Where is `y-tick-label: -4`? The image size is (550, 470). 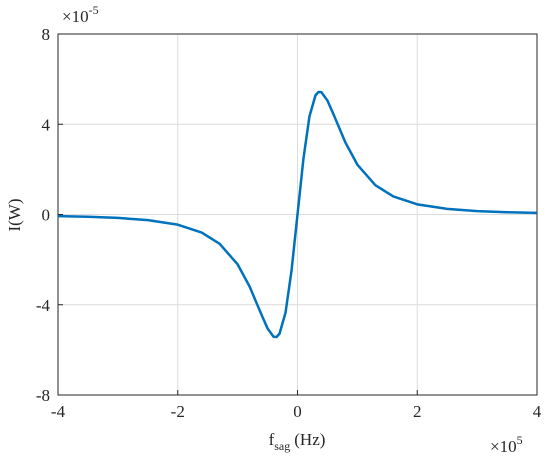 y-tick-label: -4 is located at coordinates (43, 305).